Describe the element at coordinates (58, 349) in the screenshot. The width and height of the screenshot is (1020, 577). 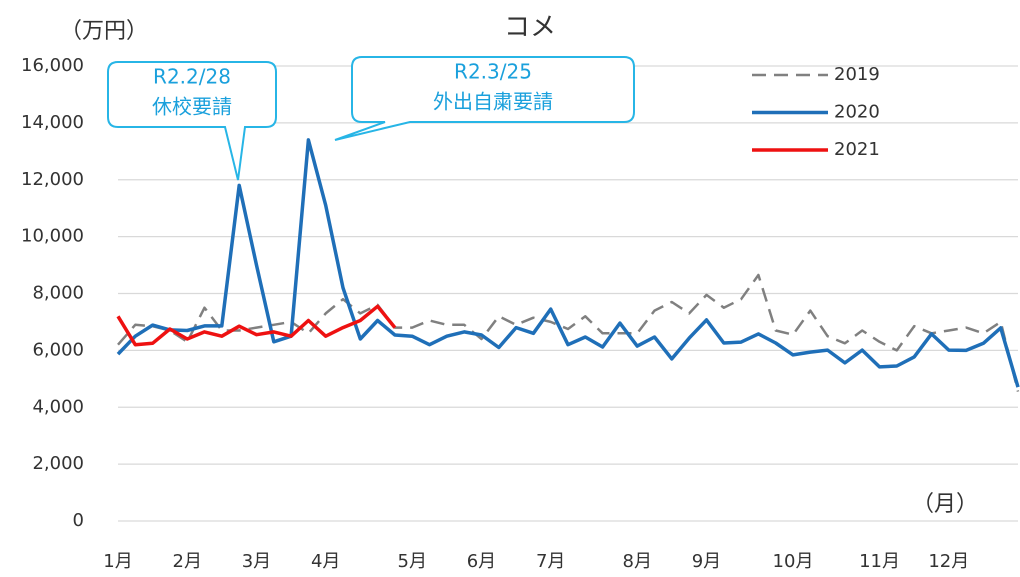
I see `y-tick-label: 6,000` at that location.